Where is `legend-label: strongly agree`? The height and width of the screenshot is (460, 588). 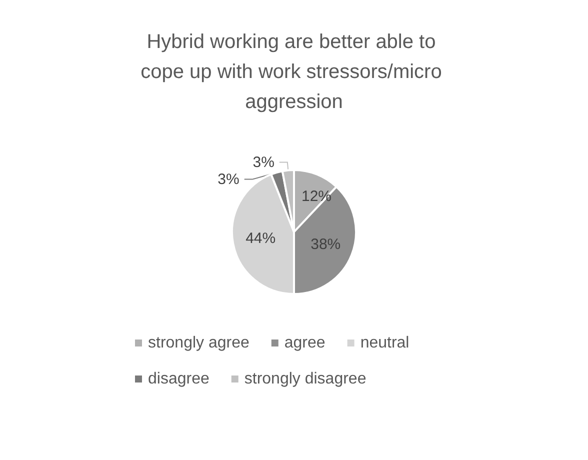 legend-label: strongly agree is located at coordinates (199, 343).